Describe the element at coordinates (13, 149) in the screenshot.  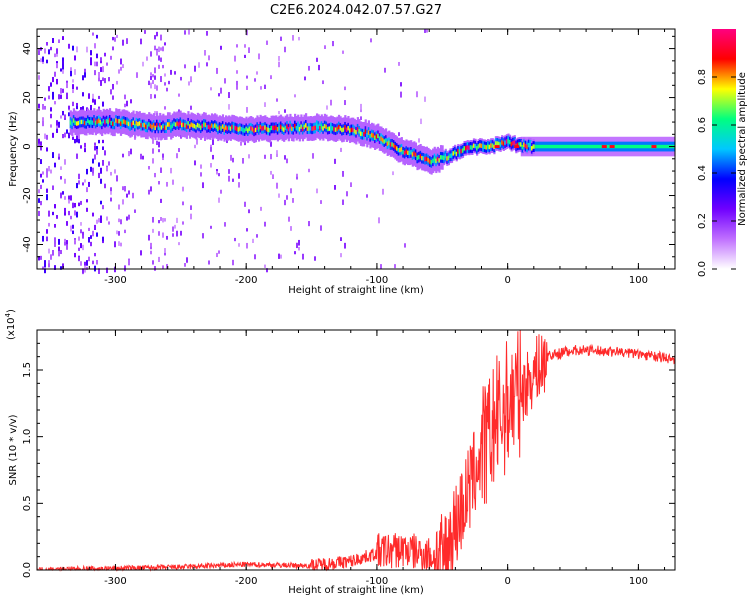
I see `spectrogram-y-axis-label: Frequency (Hz)` at that location.